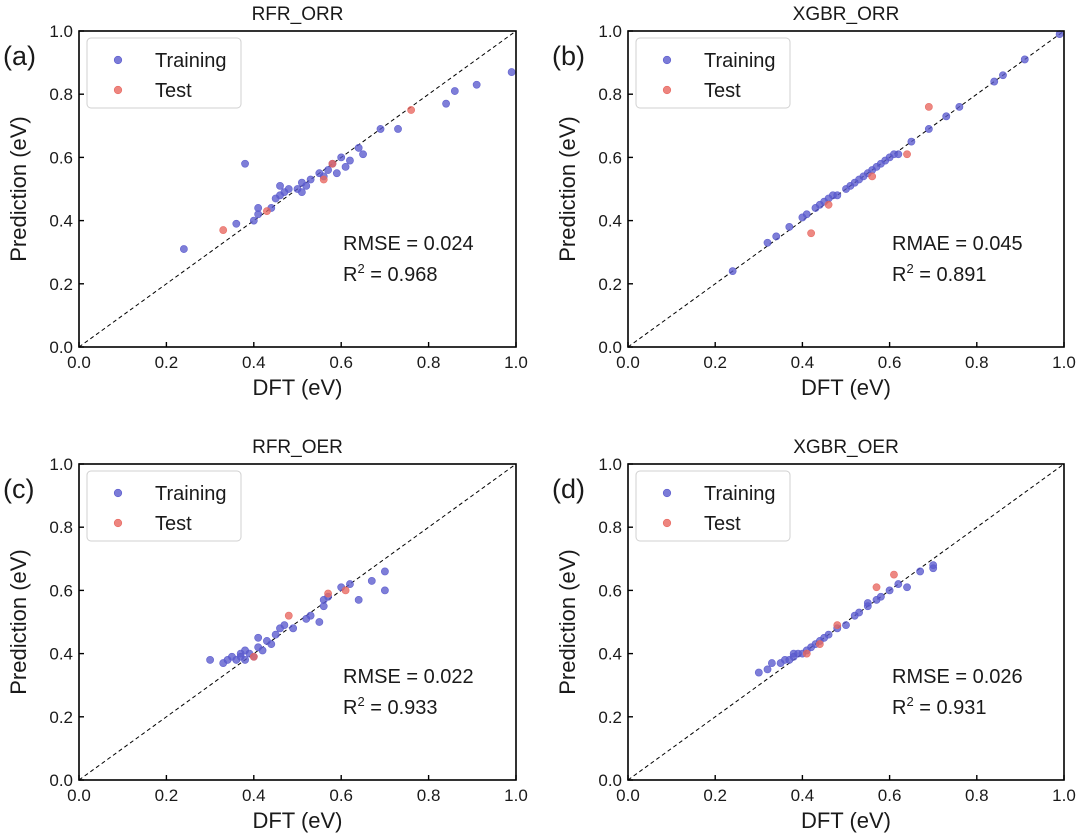  What do you see at coordinates (846, 447) in the screenshot?
I see `panel-title: XGBR_OER` at bounding box center [846, 447].